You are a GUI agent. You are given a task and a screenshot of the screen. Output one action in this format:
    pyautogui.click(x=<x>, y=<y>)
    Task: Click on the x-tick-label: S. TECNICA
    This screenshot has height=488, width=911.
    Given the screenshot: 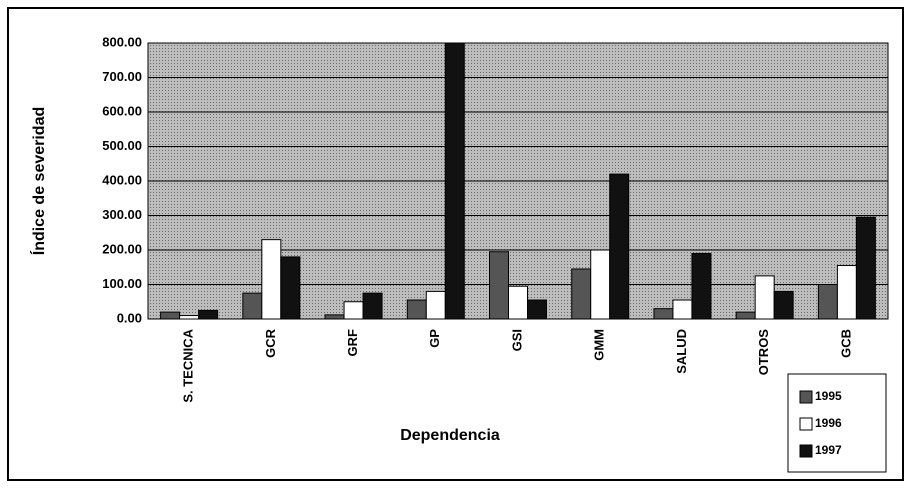 What is the action you would take?
    pyautogui.click(x=188, y=365)
    